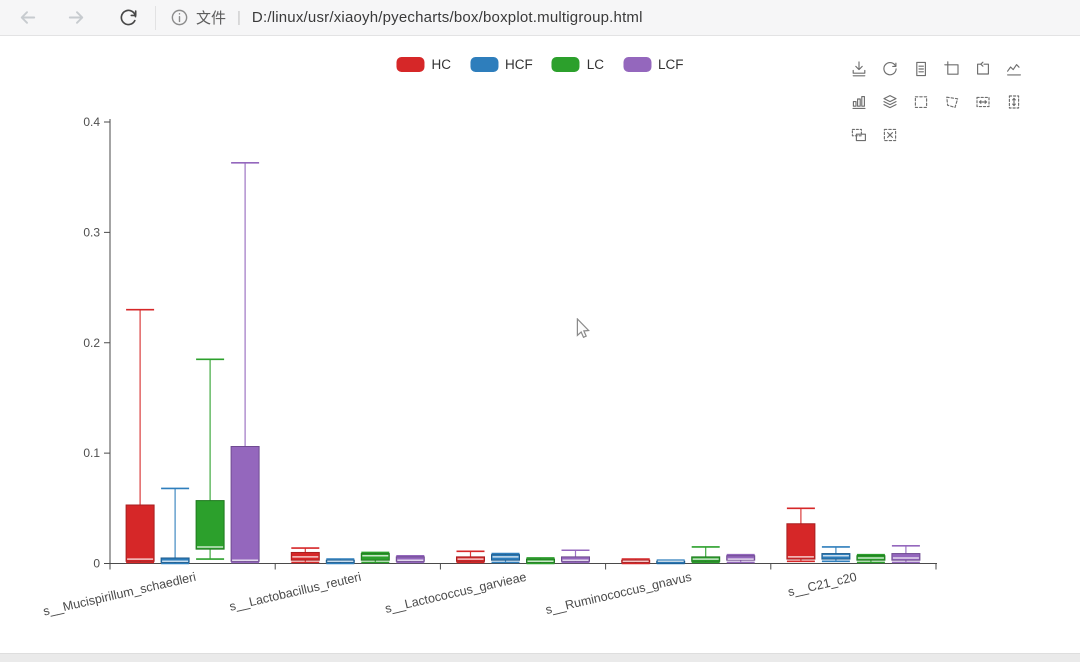  Describe the element at coordinates (211, 18) in the screenshot. I see `file-scheme-label: 文件` at that location.